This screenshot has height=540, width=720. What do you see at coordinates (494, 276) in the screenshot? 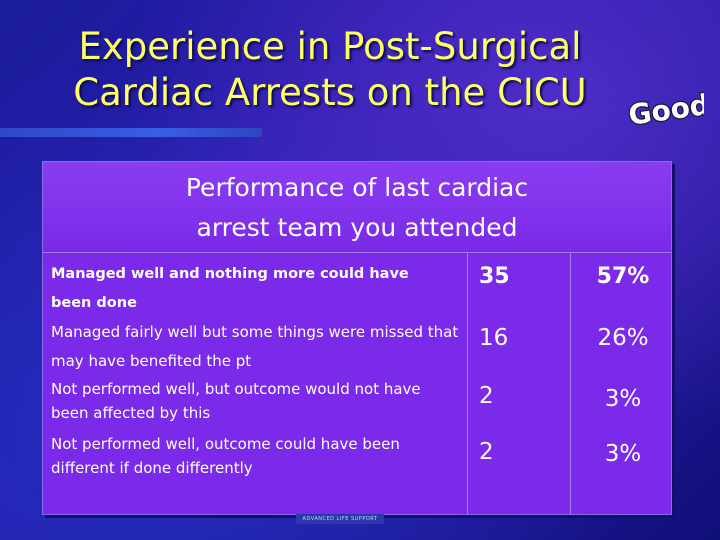
I see `table-row-1-count: 35` at bounding box center [494, 276].